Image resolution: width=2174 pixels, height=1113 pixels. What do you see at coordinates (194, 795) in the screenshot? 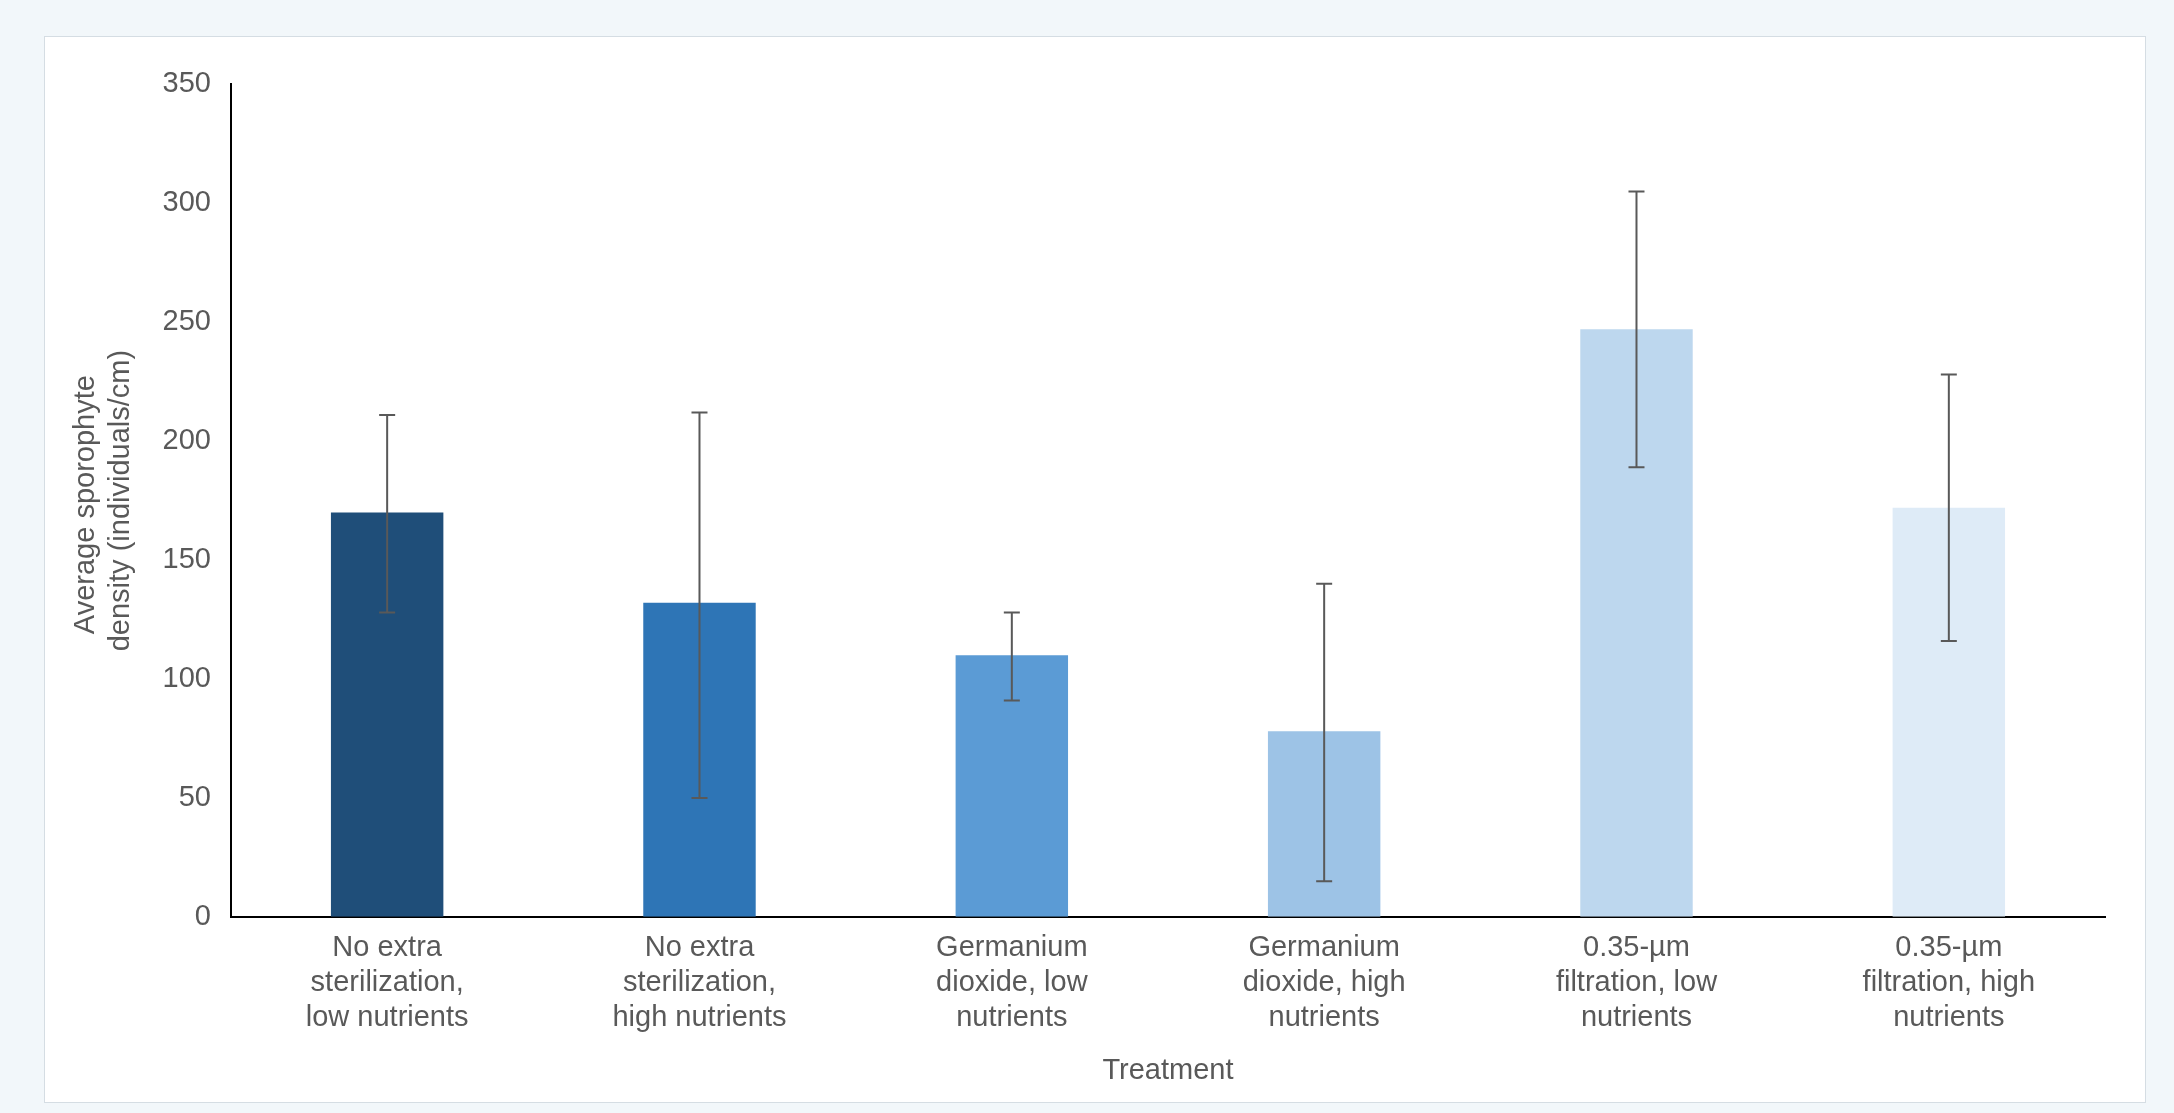
I see `y-tick-label: 50` at bounding box center [194, 795].